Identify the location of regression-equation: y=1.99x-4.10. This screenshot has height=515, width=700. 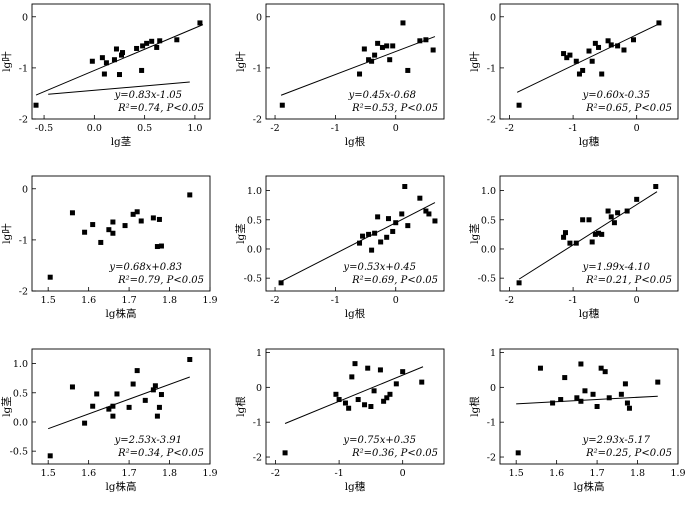
(616, 267).